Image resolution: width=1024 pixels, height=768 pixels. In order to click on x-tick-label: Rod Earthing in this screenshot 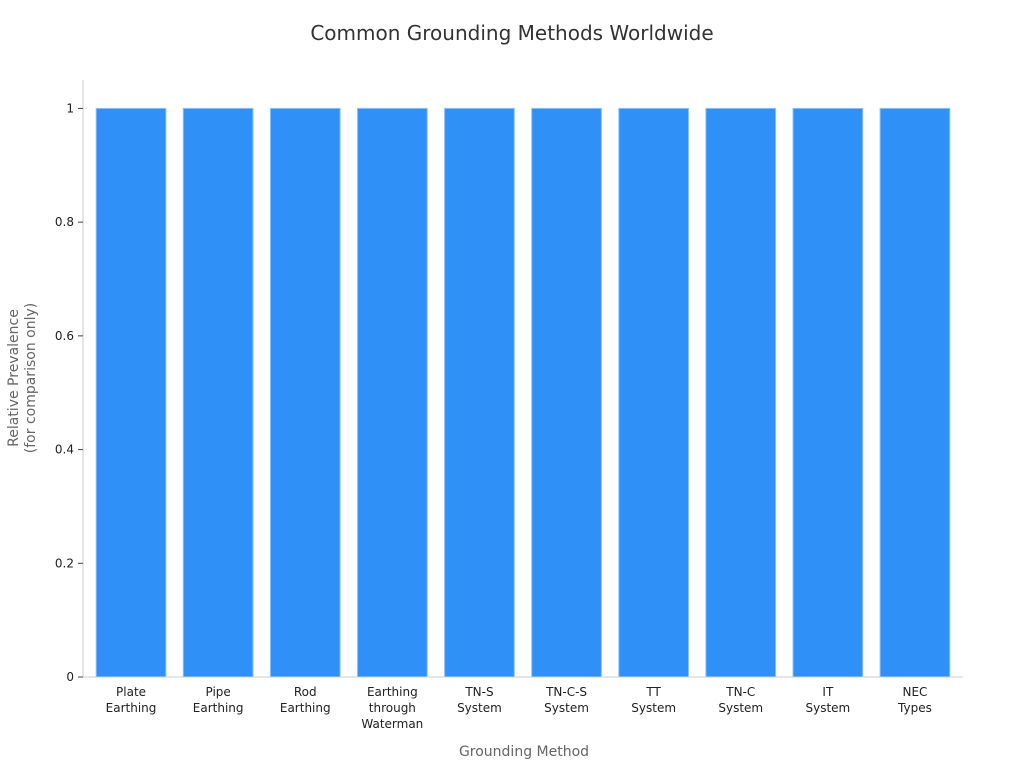, I will do `click(305, 700)`.